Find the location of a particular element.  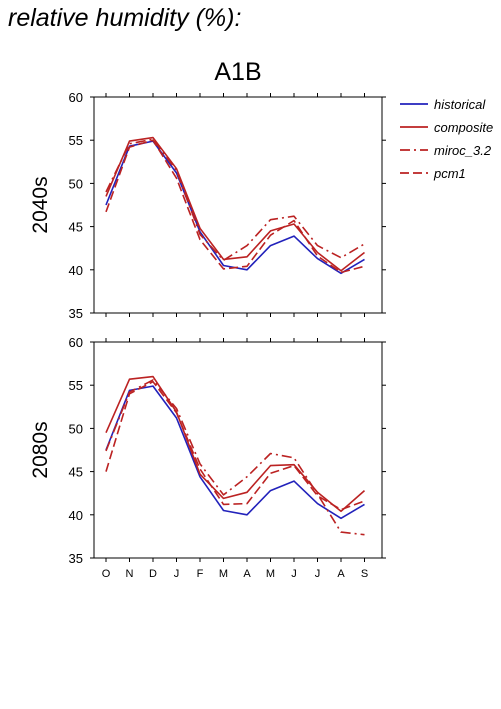

x-tick-label: S is located at coordinates (364, 574).